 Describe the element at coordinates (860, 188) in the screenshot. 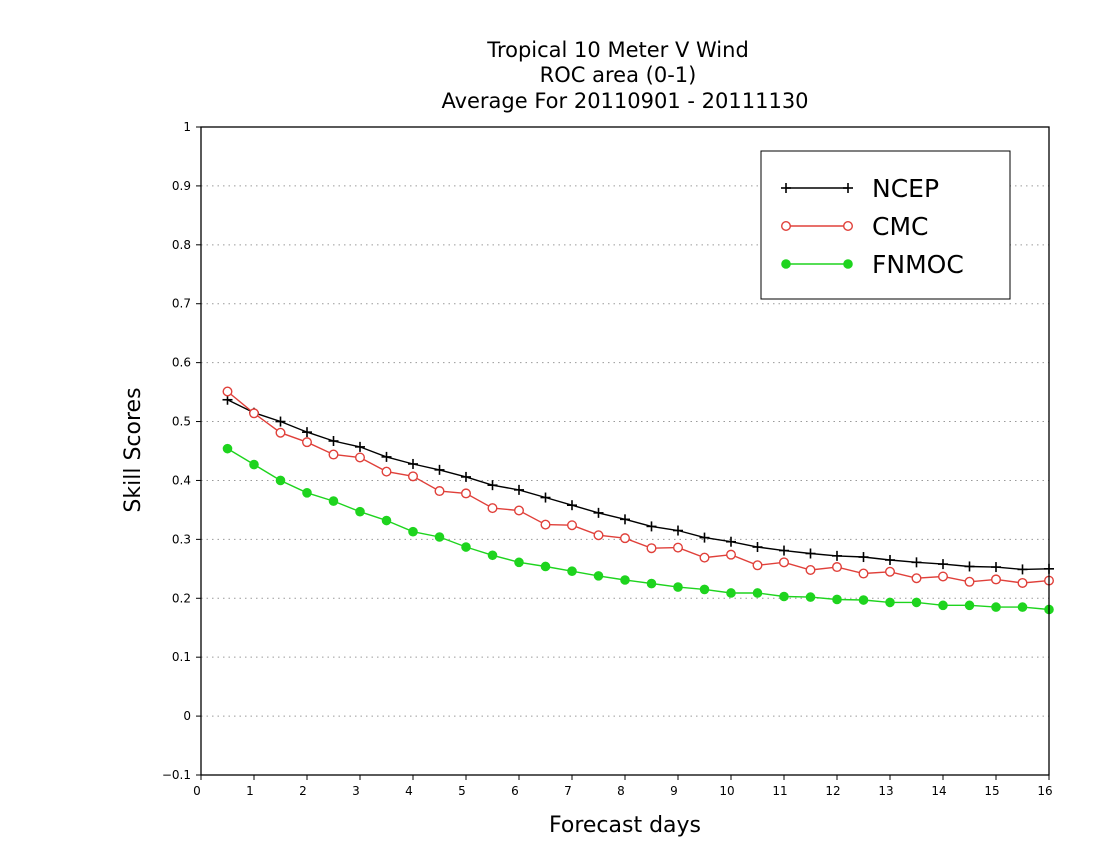

I see `legend-entry-ncep: NCEP` at that location.